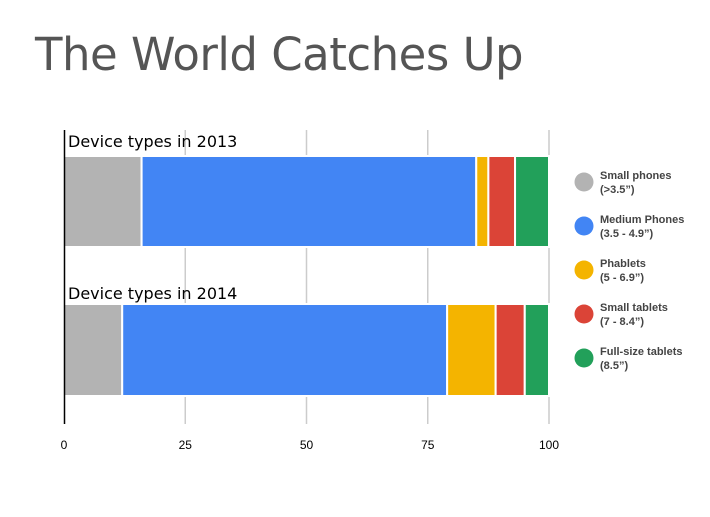  I want to click on legend-detail-5: (8.5”), so click(614, 366).